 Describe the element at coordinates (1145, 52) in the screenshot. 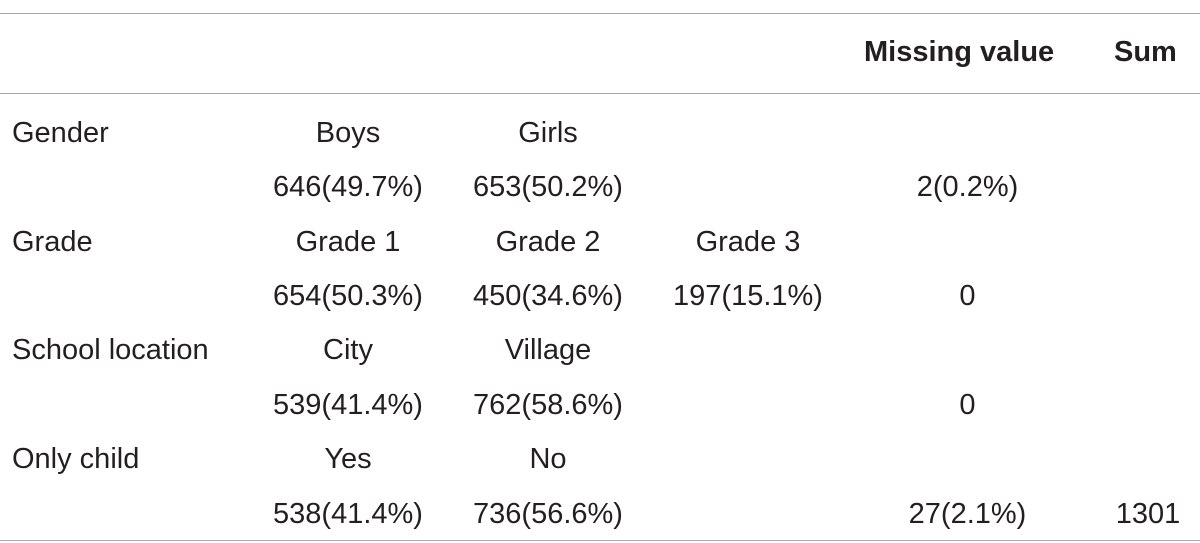

I see `header-sum: Sum` at that location.